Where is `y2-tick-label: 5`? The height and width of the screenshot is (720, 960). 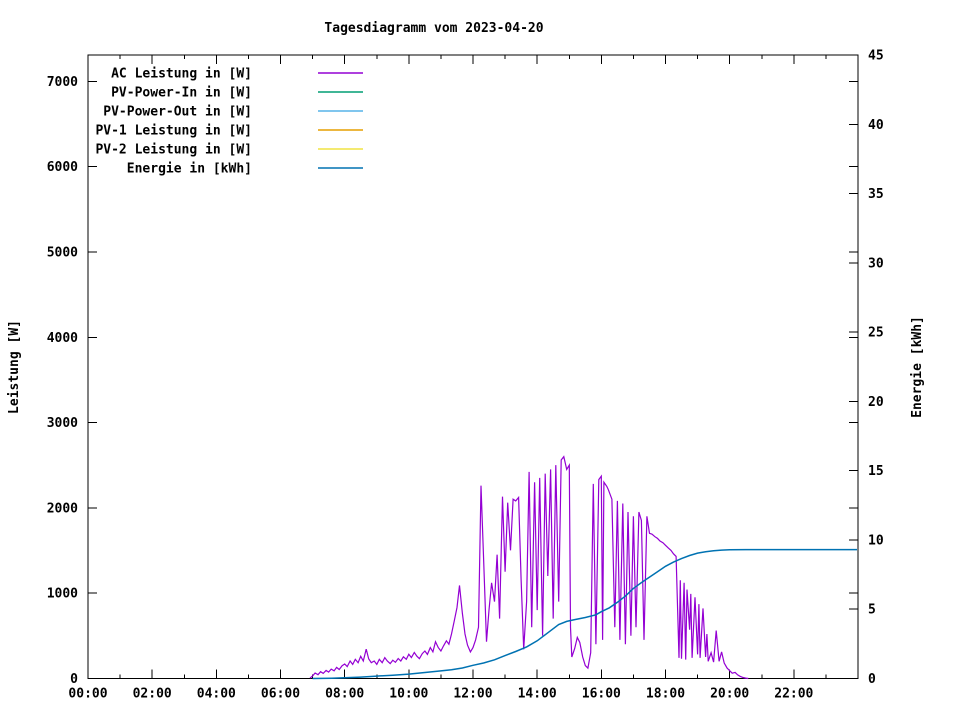 y2-tick-label: 5 is located at coordinates (872, 610).